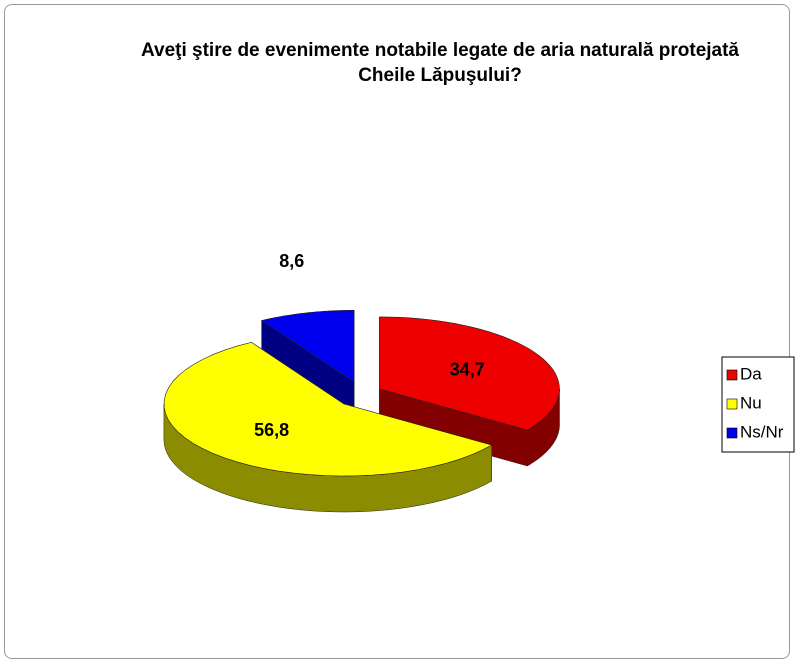 The height and width of the screenshot is (664, 795). What do you see at coordinates (271, 430) in the screenshot?
I see `data-label: 56,8` at bounding box center [271, 430].